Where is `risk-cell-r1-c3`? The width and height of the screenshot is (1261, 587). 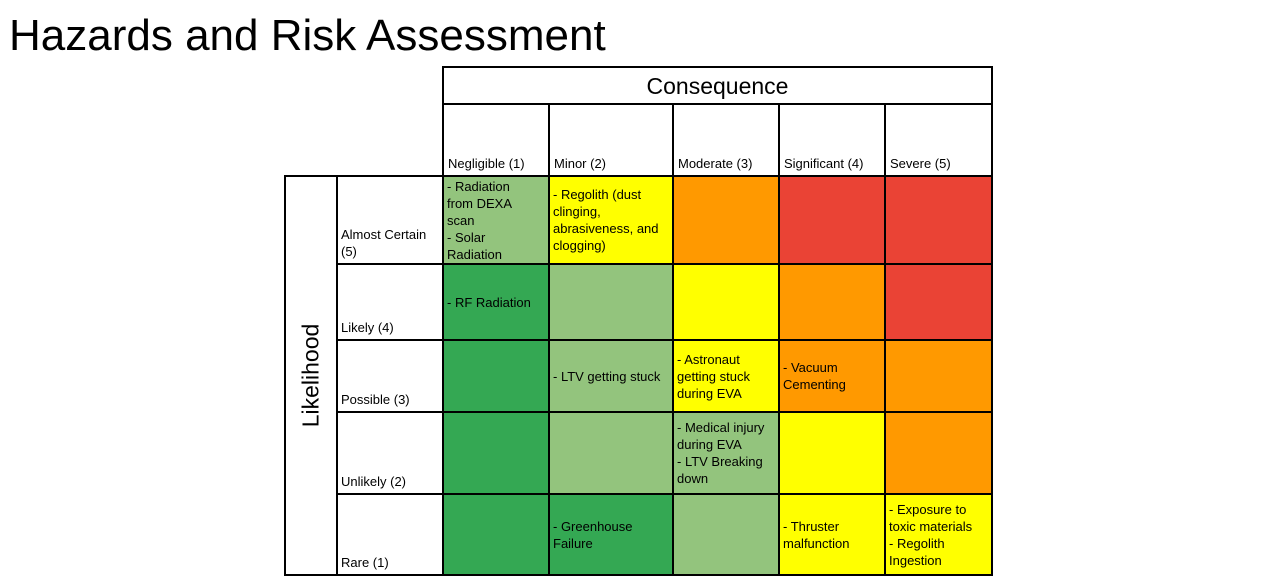 risk-cell-r1-c3 is located at coordinates (726, 220).